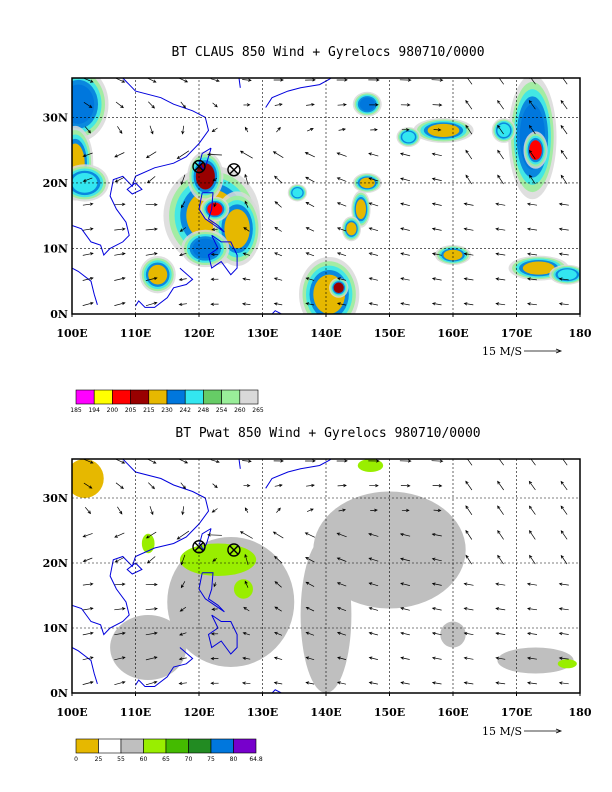  I want to click on colorbar: 185 194 200 205 215 230 242 248 254 260 265, so click(167, 401).